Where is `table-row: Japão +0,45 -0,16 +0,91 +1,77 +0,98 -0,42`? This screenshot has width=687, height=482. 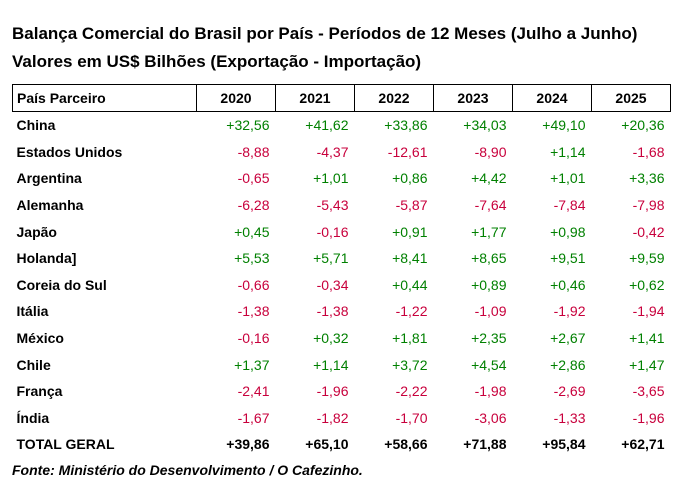
table-row: Japão +0,45 -0,16 +0,91 +1,77 +0,98 -0,42 is located at coordinates (342, 231).